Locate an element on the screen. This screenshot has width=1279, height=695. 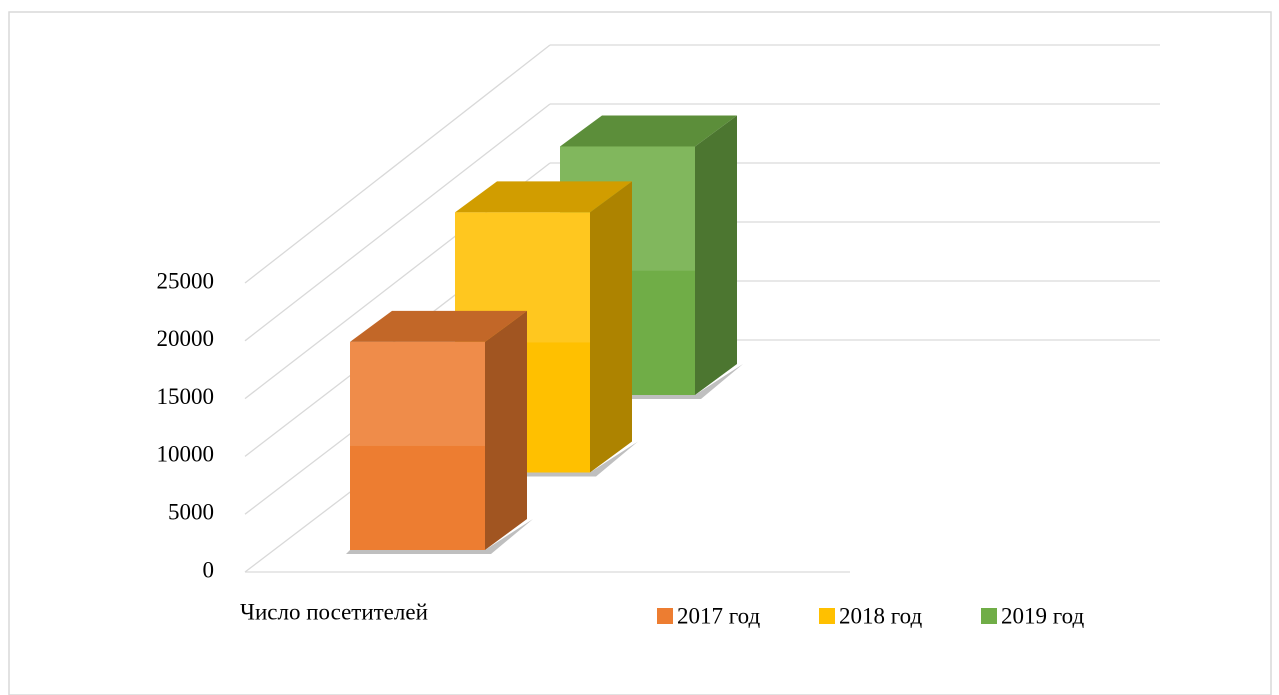
y-tick-label: 25000 is located at coordinates (186, 280).